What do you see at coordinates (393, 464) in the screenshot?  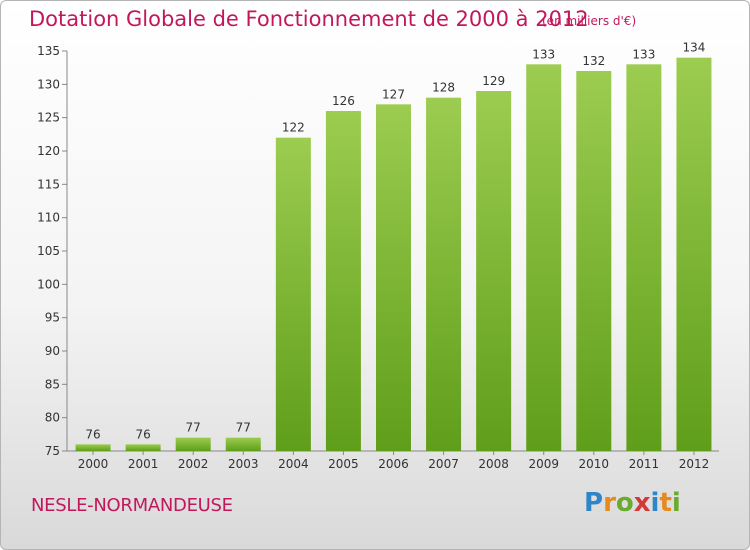 I see `x-tick-label: 2006` at bounding box center [393, 464].